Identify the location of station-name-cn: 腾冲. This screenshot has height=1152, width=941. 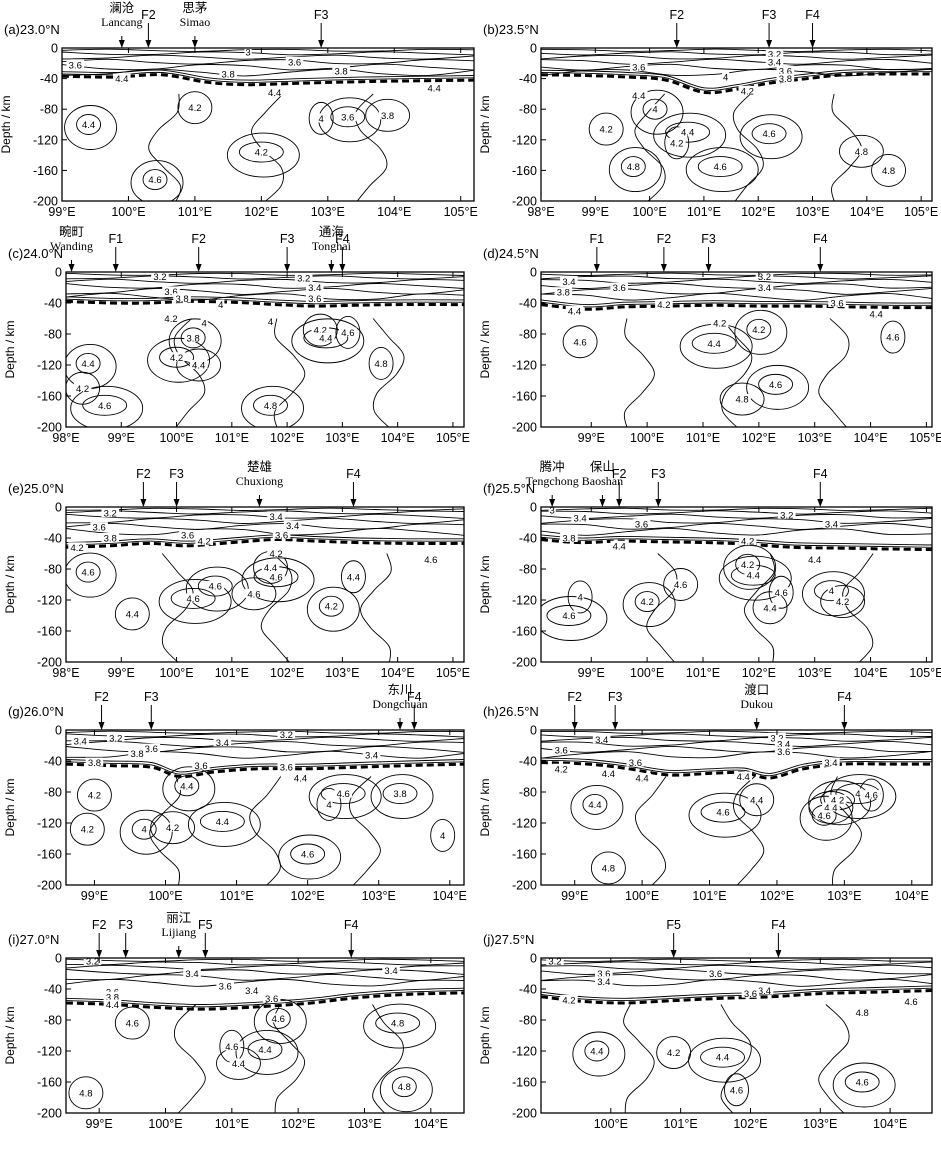
(552, 466).